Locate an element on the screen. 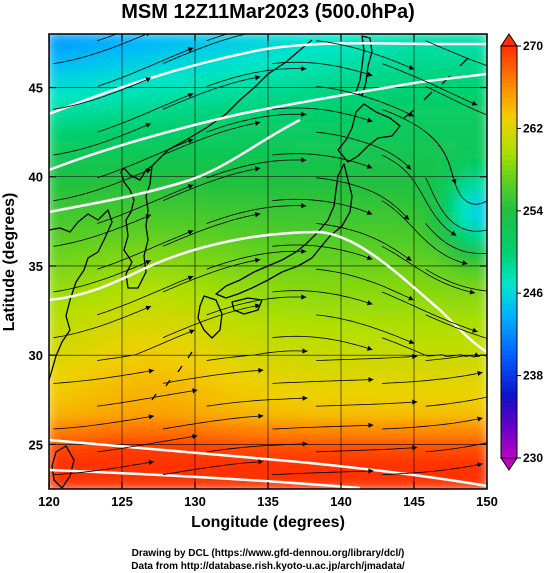 This screenshot has height=573, width=548. colorbar: 230 238 246 254 262 270 is located at coordinates (521, 252).